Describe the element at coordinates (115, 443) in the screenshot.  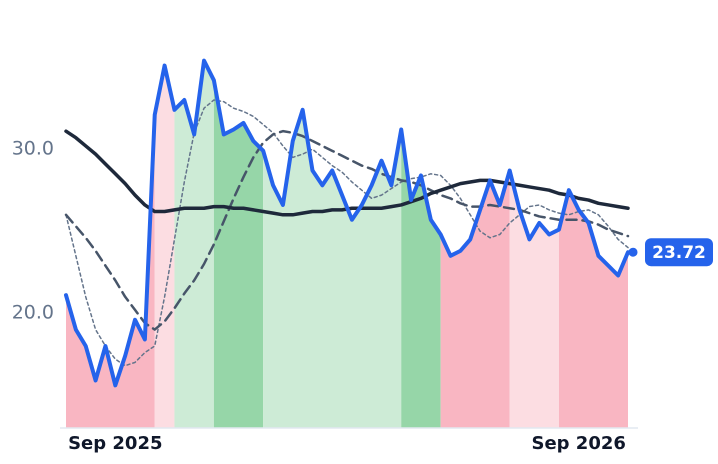
I see `x-tick-label: Sep 2025` at that location.